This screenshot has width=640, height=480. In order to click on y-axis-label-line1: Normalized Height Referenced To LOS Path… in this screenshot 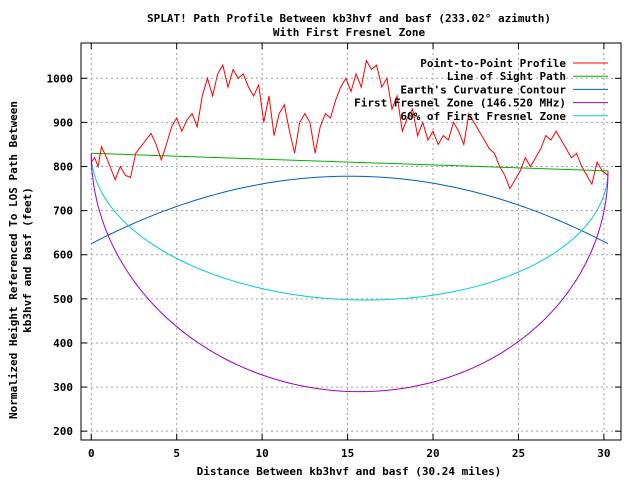, I will do `click(13, 260)`.